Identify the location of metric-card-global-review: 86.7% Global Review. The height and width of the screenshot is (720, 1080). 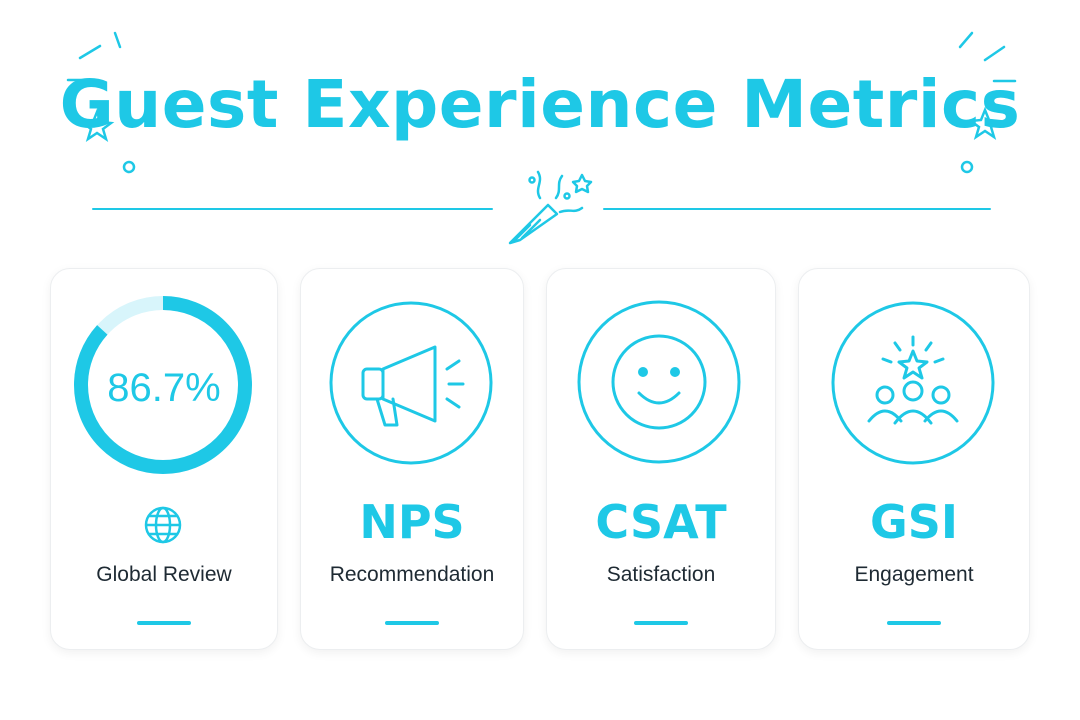
(164, 459).